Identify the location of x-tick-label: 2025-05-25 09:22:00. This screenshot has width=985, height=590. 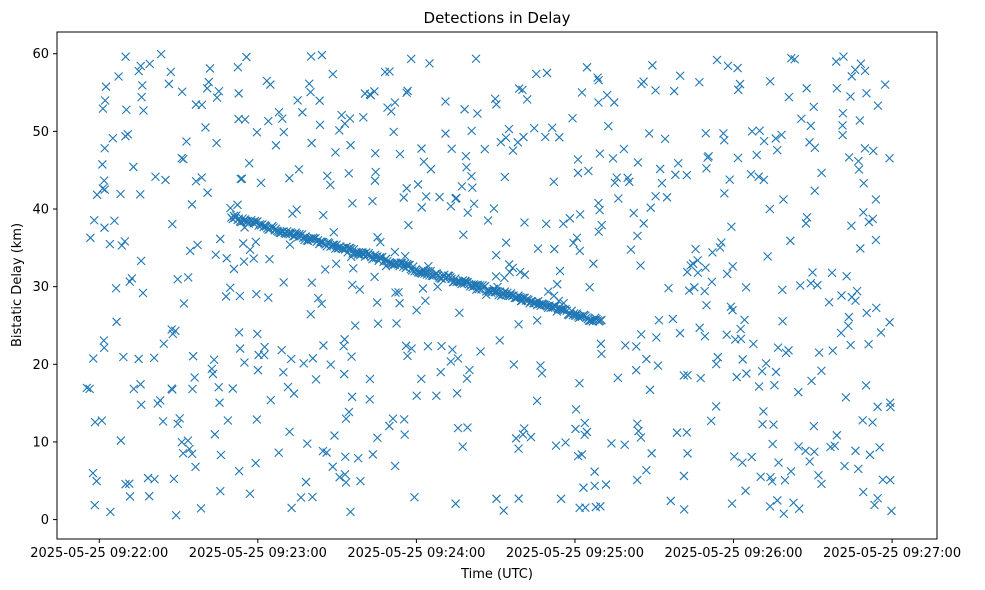
(99, 553).